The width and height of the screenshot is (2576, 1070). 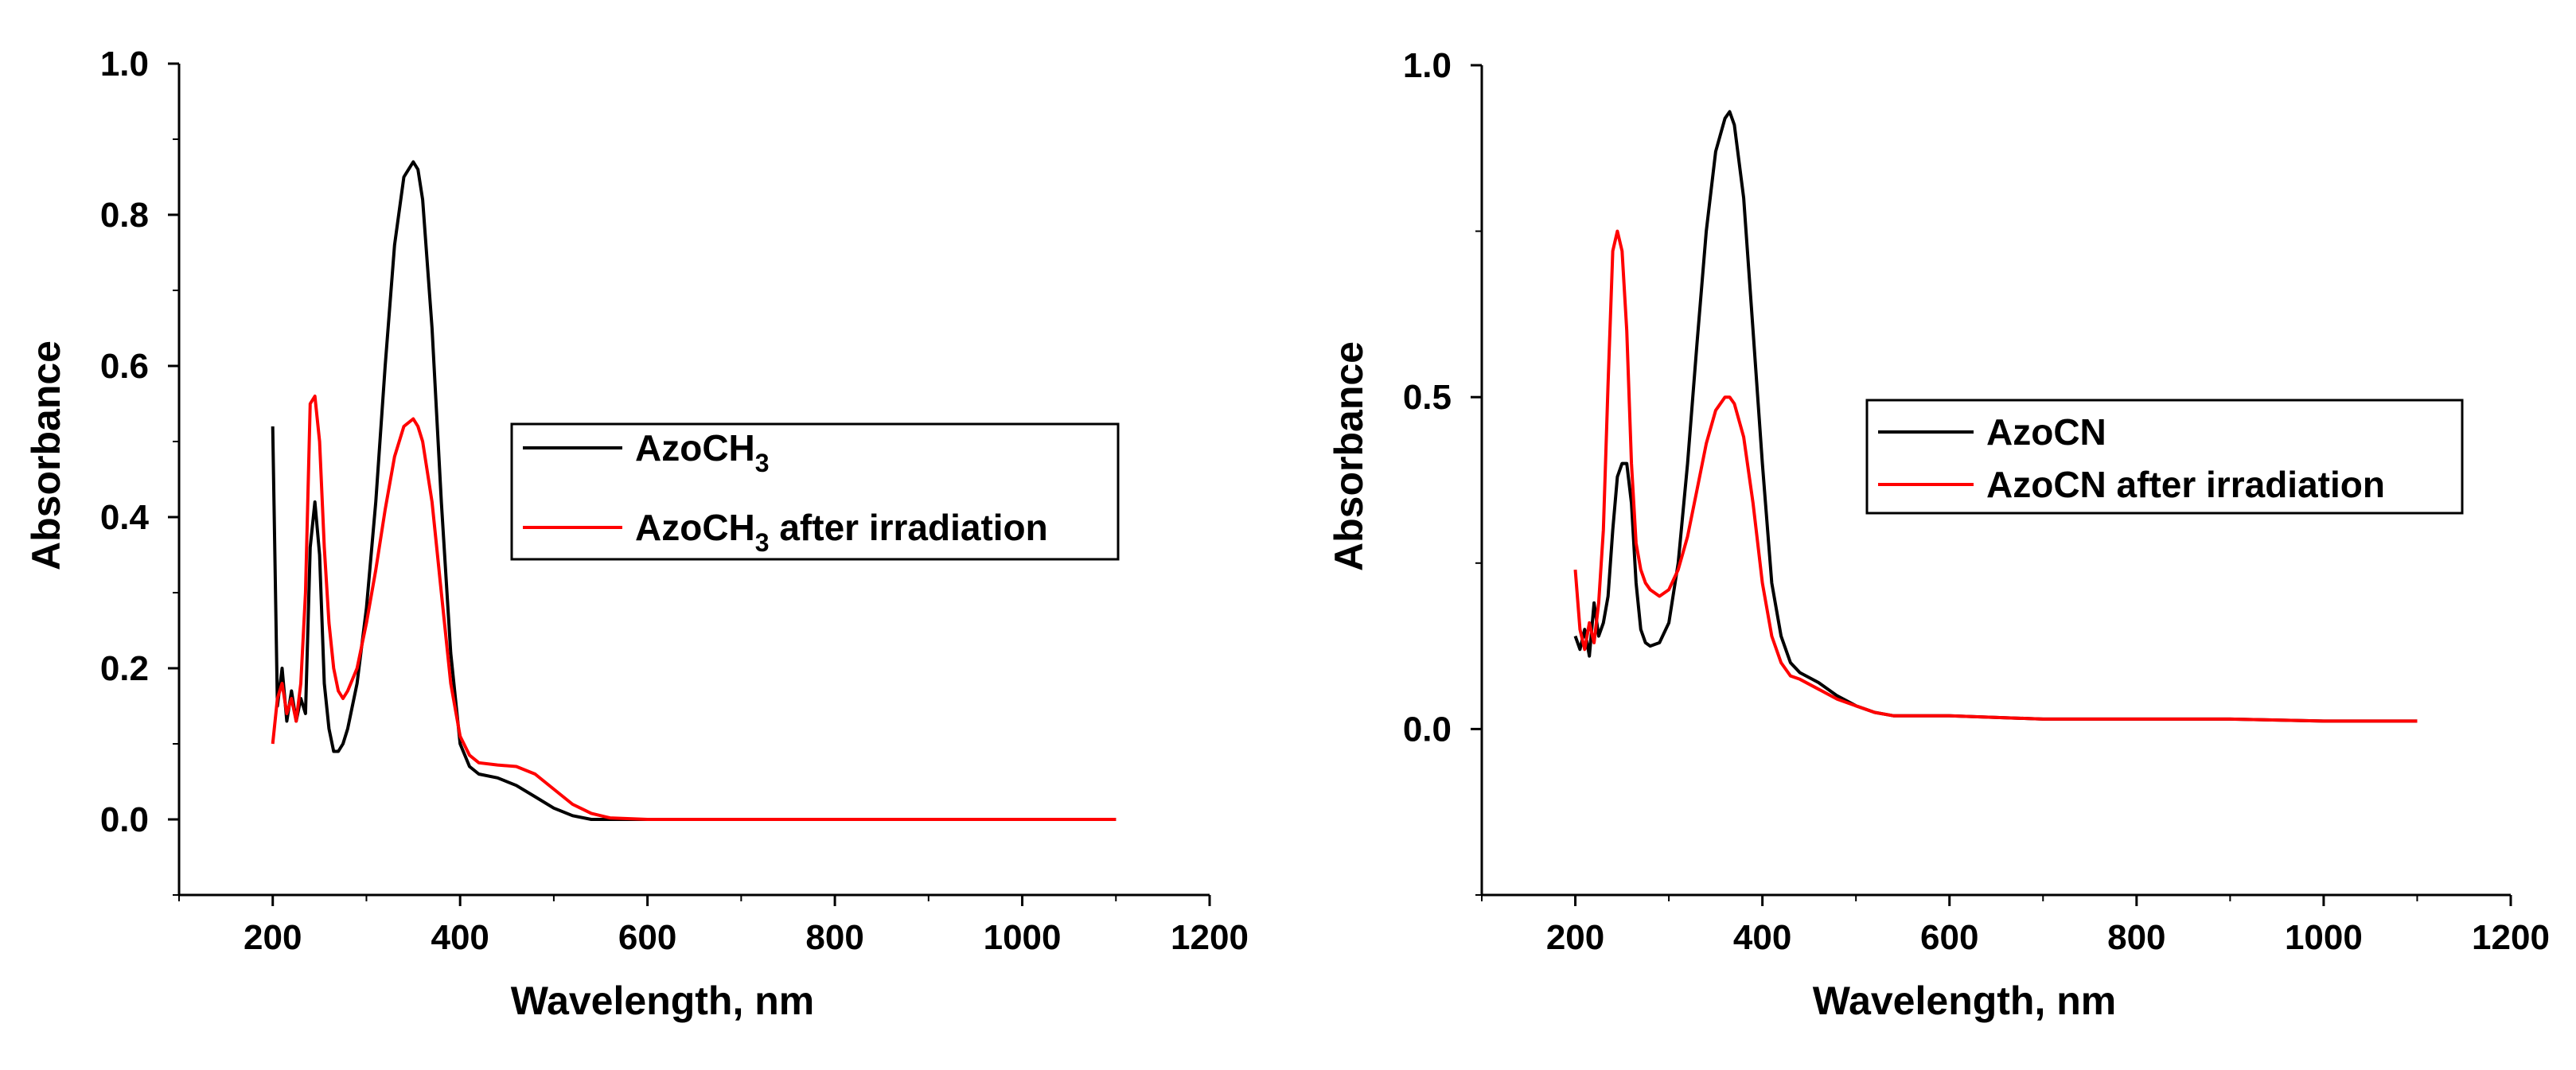 I want to click on legend-label: AzoCH3 after irradiation, so click(x=841, y=532).